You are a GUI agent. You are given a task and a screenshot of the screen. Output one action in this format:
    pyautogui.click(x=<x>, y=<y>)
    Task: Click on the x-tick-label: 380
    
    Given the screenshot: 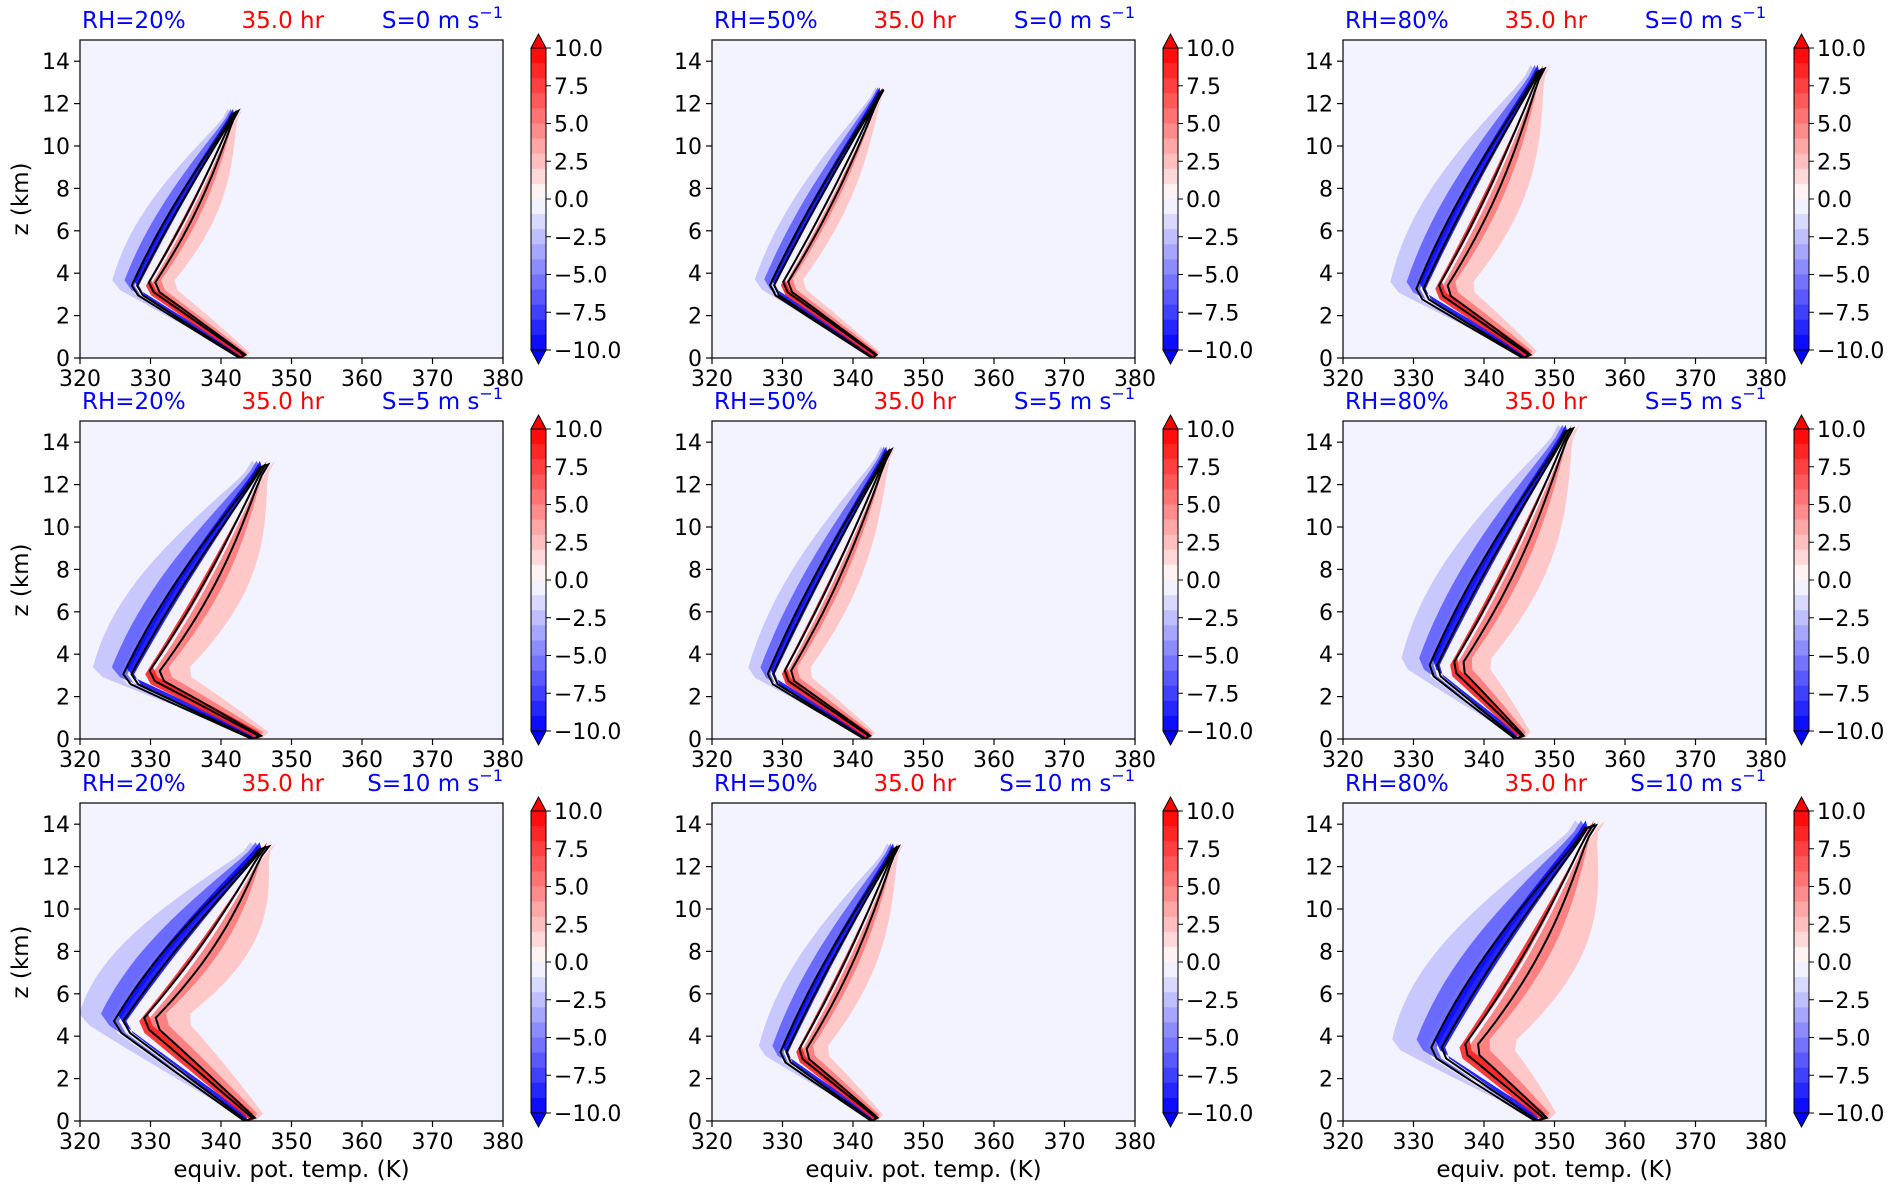 What is the action you would take?
    pyautogui.click(x=1766, y=1142)
    